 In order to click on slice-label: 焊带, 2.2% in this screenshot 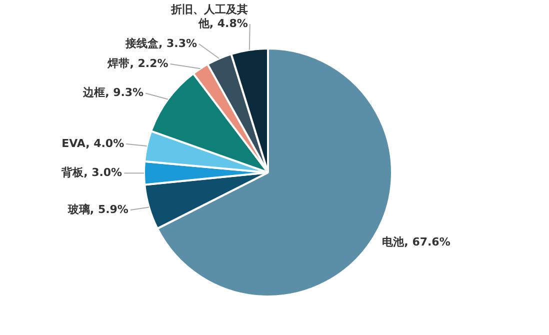, I will do `click(137, 63)`.